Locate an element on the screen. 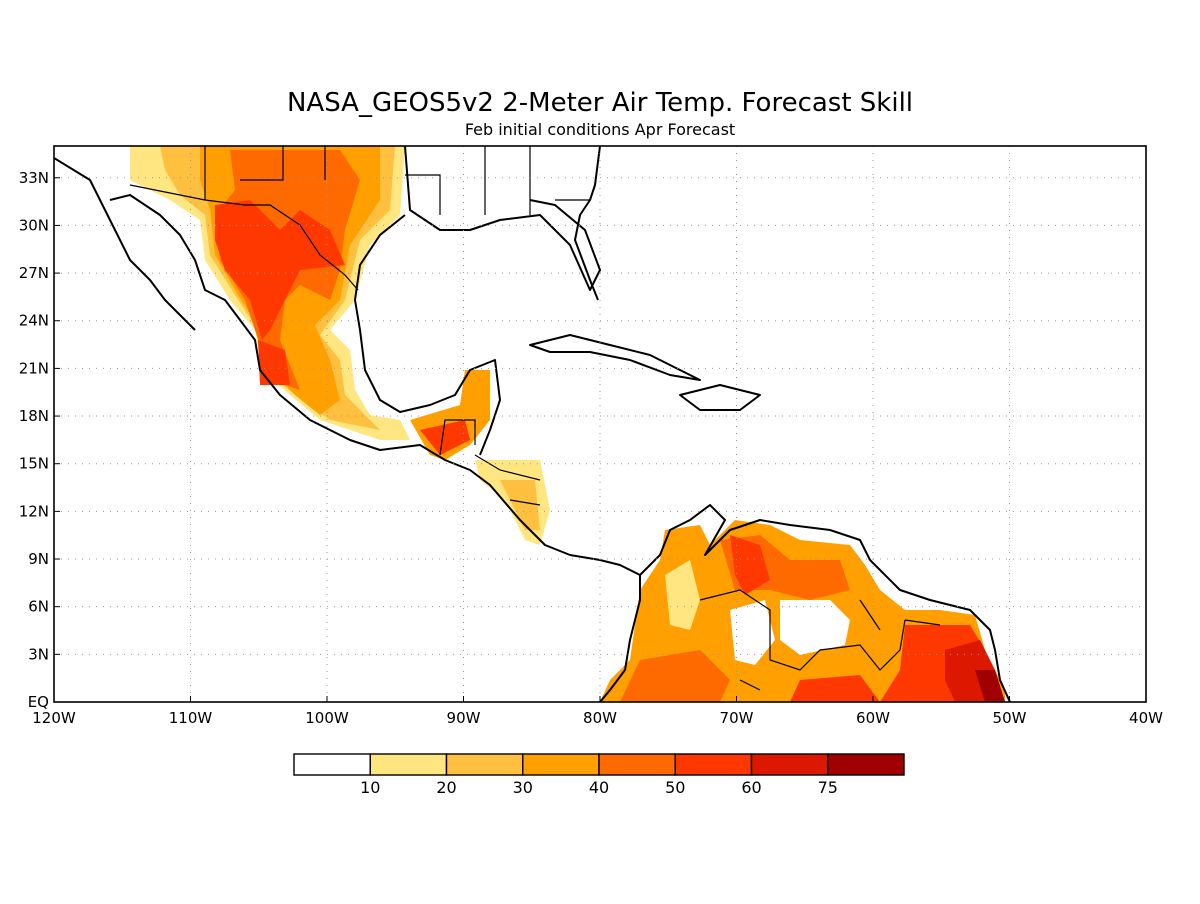  skill-region-north-colombia is located at coordinates (675, 676).